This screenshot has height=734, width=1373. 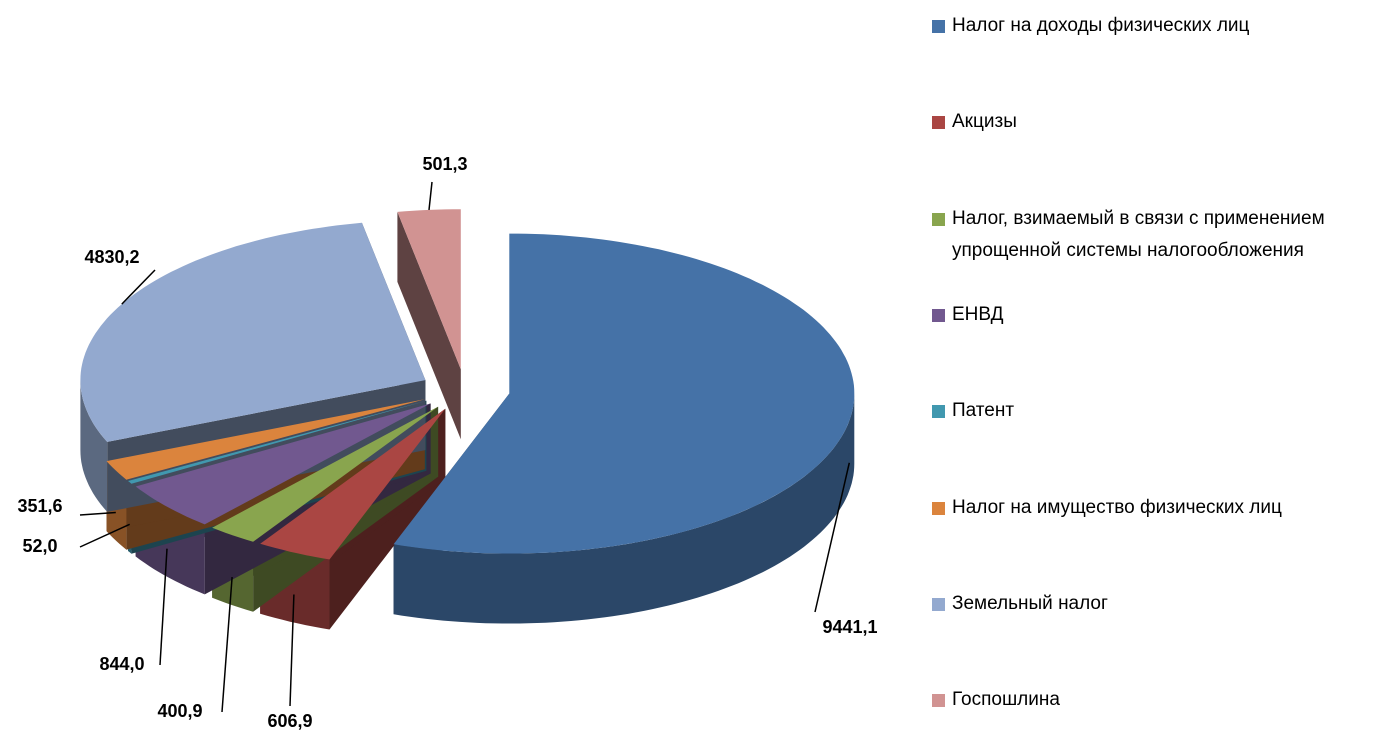 What do you see at coordinates (121, 664) in the screenshot?
I see `data-label: 844,0` at bounding box center [121, 664].